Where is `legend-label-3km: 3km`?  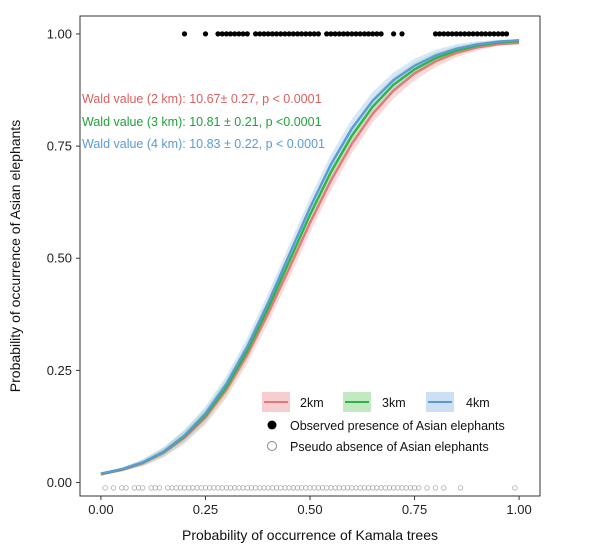 legend-label-3km: 3km is located at coordinates (394, 403).